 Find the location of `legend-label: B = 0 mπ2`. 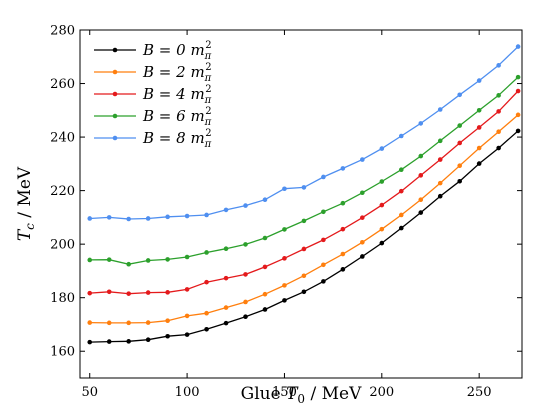

legend-label: B = 0 mπ2 is located at coordinates (177, 51).